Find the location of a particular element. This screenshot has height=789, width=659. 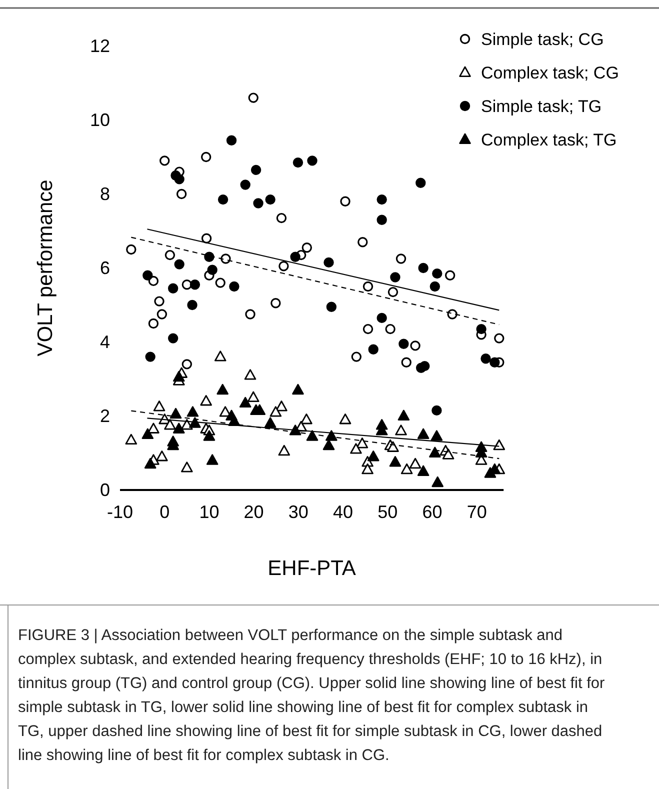

x-tick-label: -10 is located at coordinates (120, 512).